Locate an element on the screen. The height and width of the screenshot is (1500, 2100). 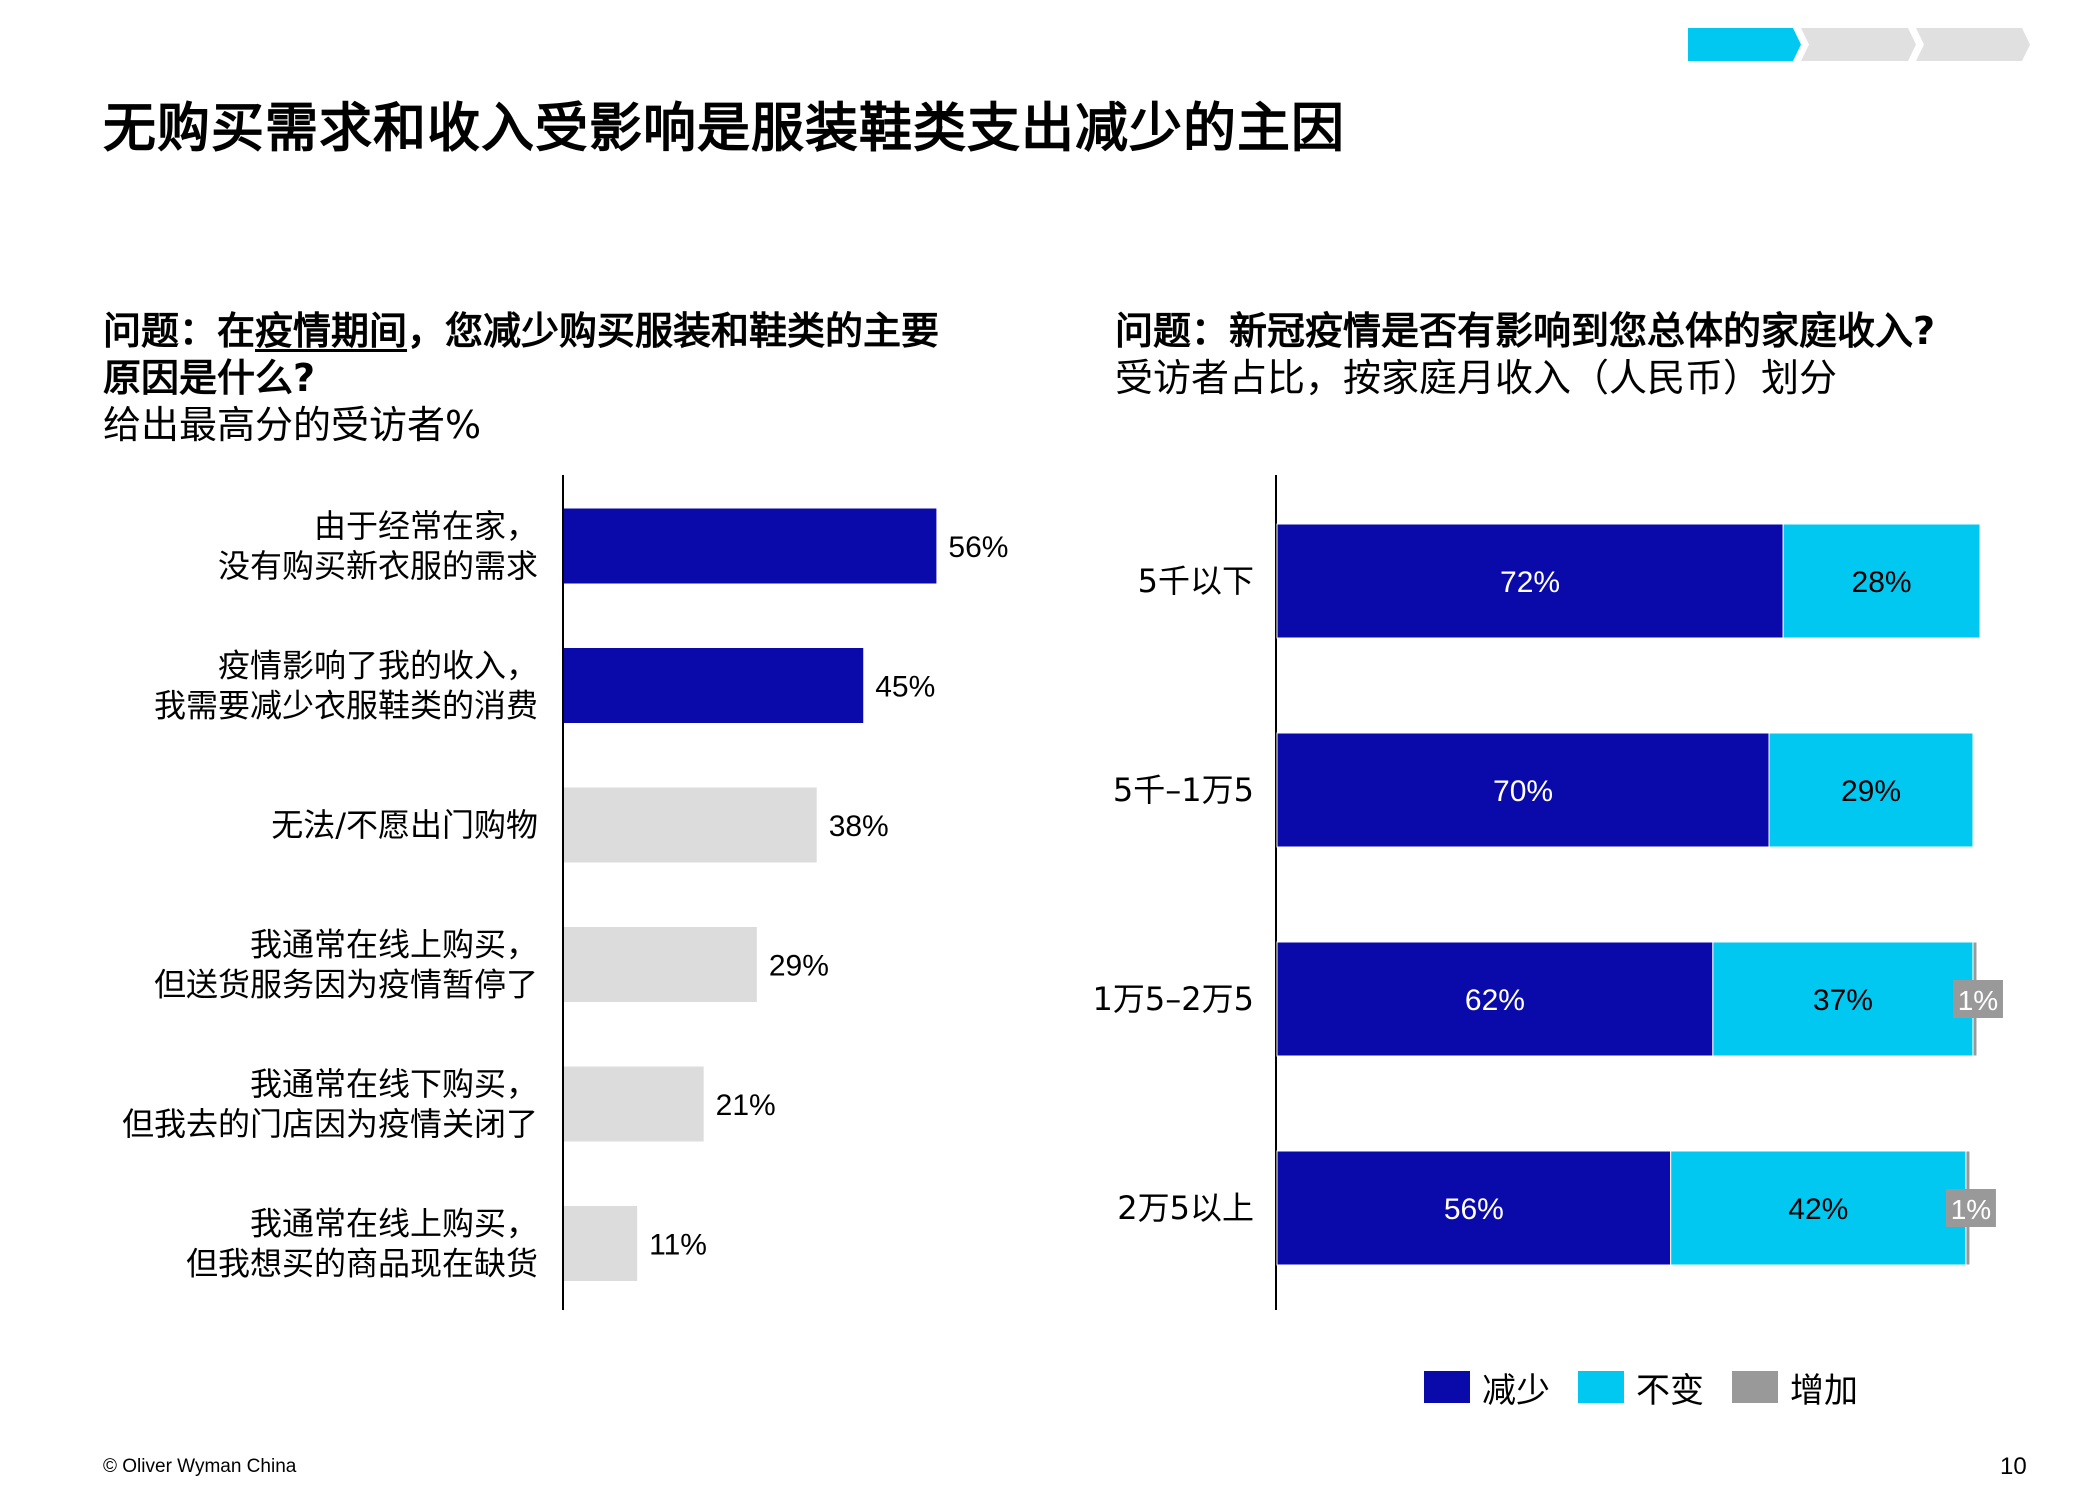
right-category-label-0: 5千以下 is located at coordinates (1196, 581).